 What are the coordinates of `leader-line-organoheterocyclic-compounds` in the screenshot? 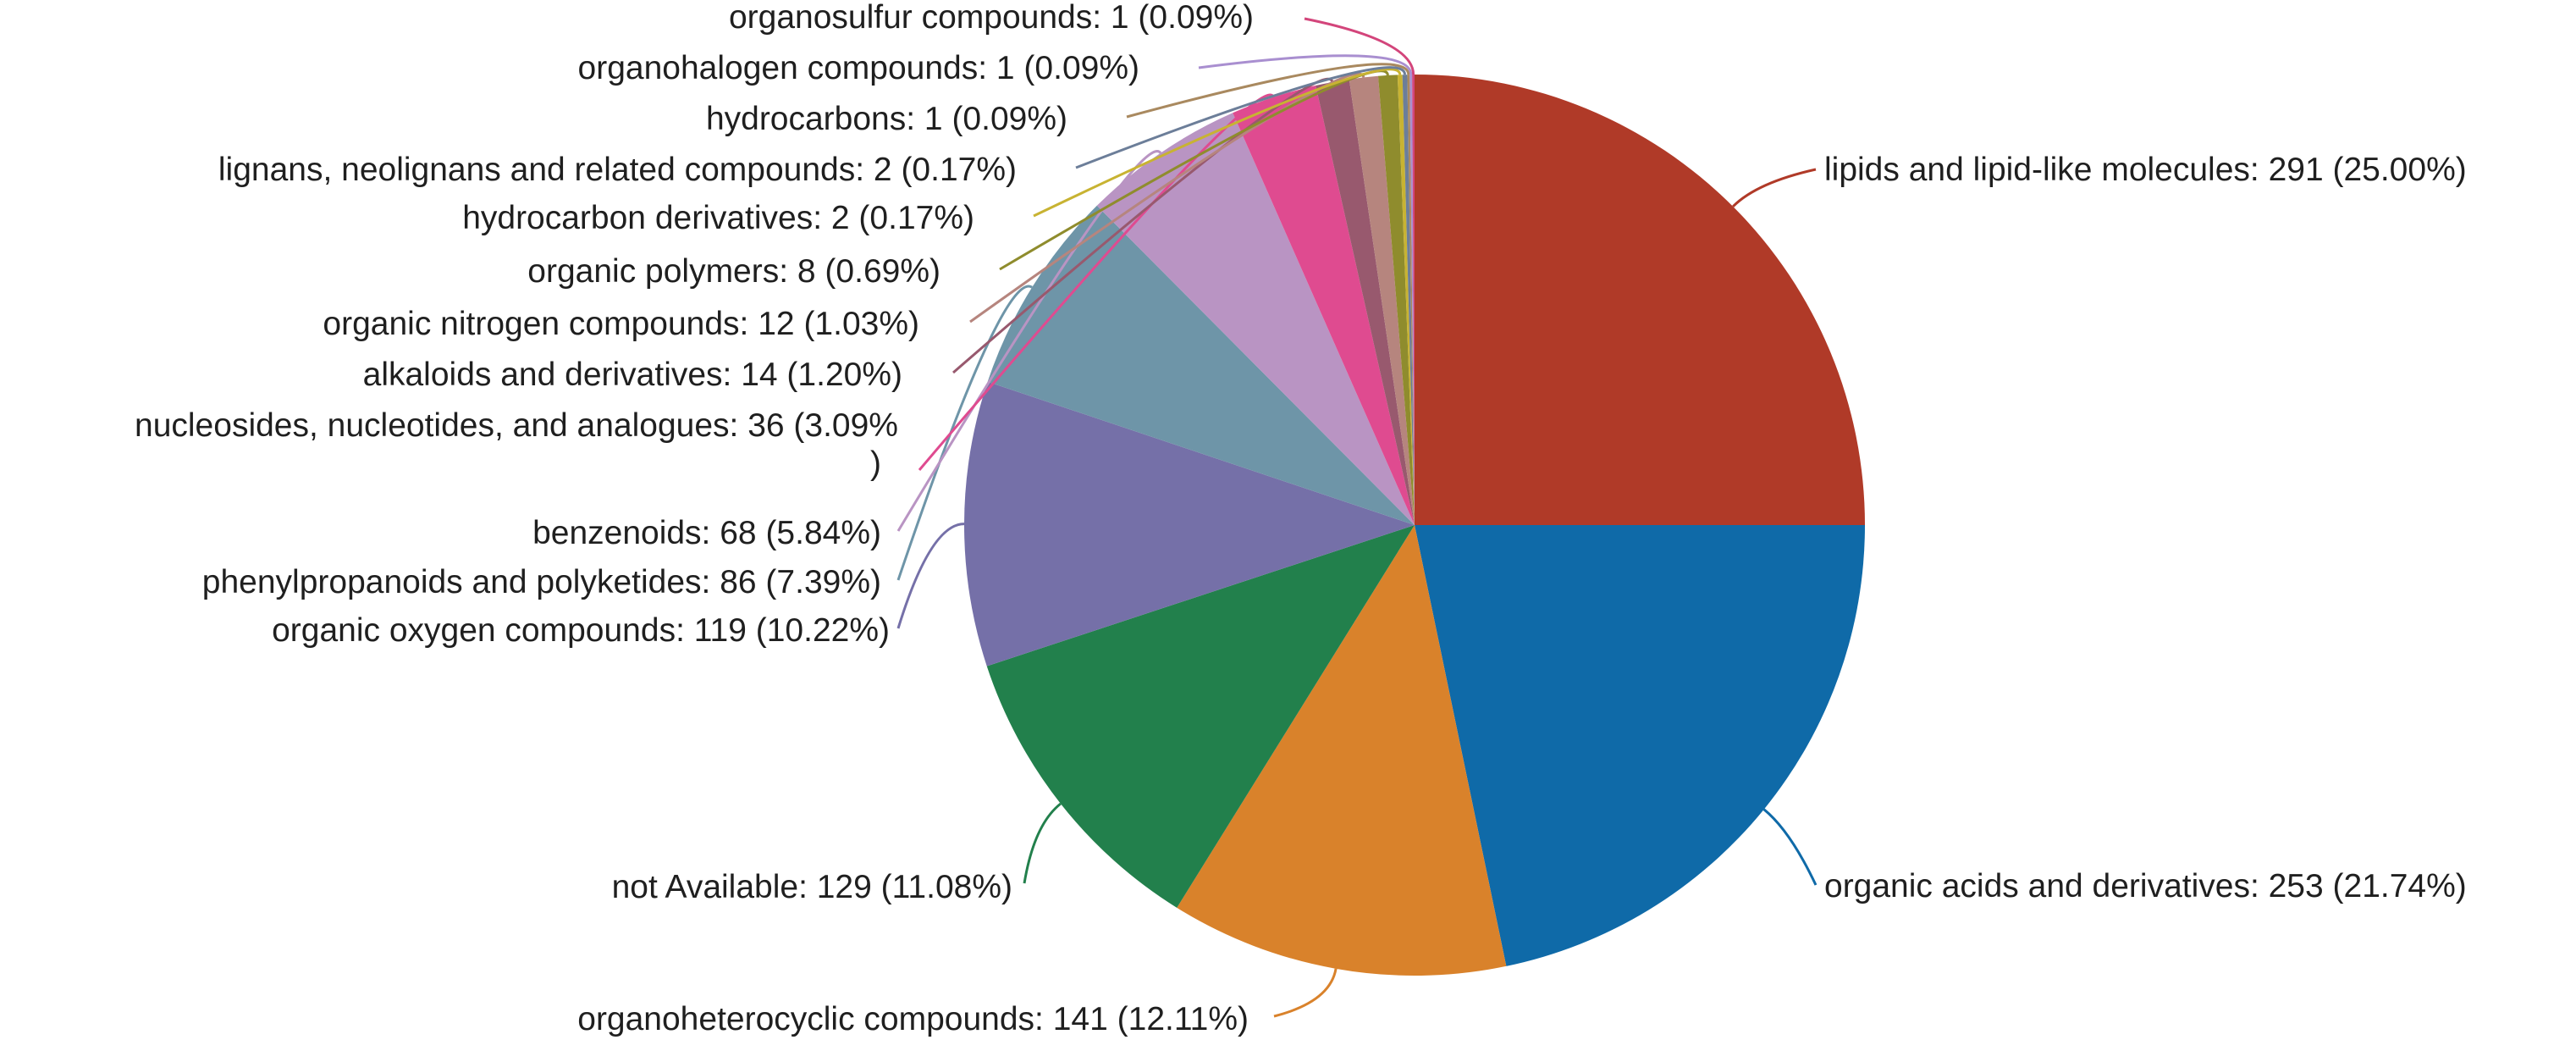 It's located at (1306, 993).